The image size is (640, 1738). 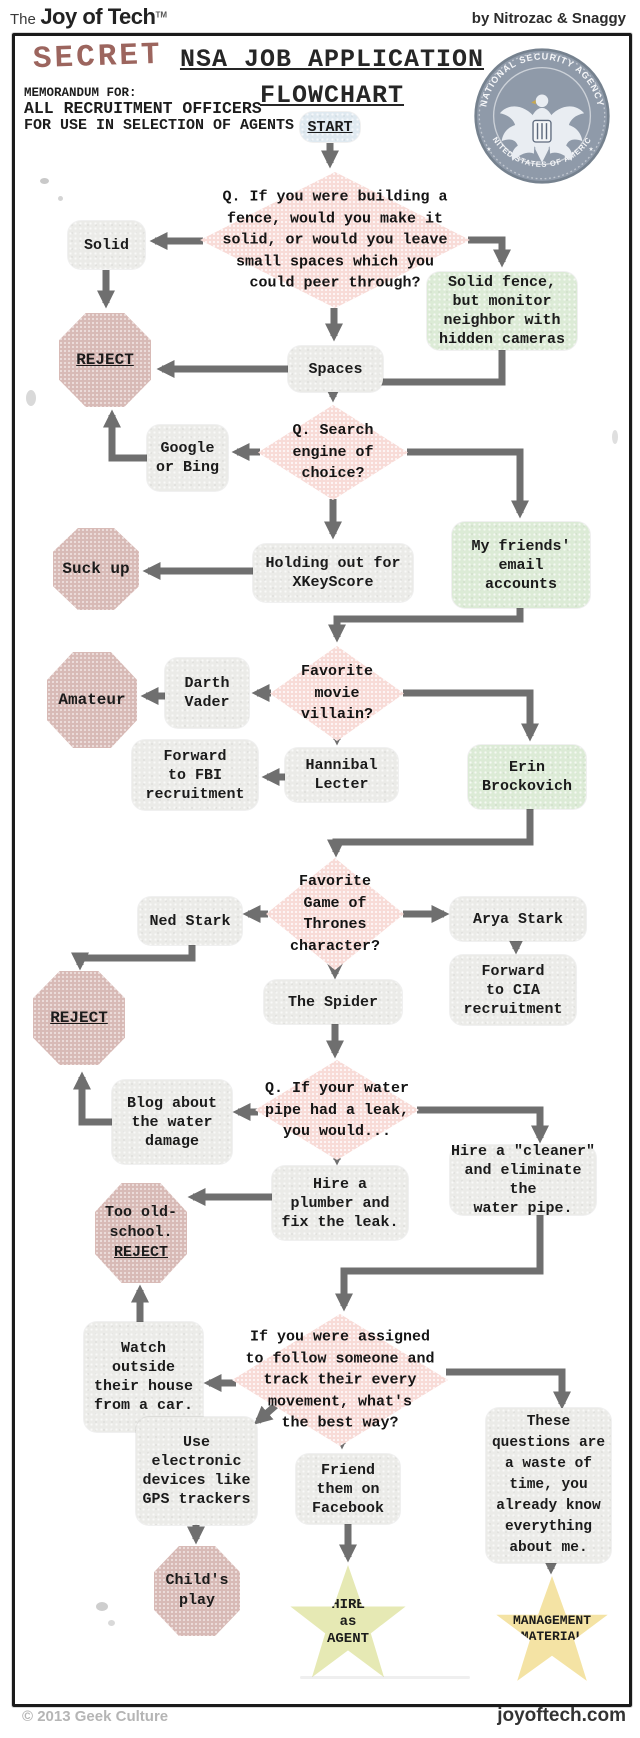 What do you see at coordinates (430, 833) in the screenshot?
I see `arrow-erin-q4` at bounding box center [430, 833].